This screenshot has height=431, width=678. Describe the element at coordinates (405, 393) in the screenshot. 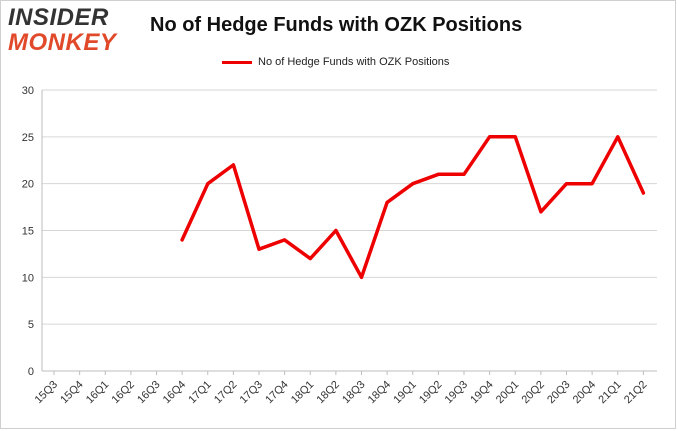

I see `x-tick-label: 19Q1` at that location.